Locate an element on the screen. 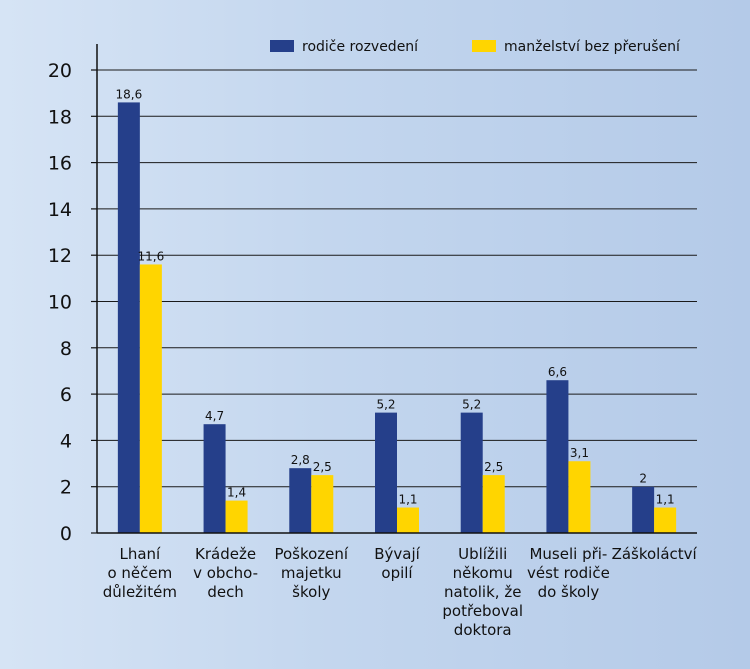 Image resolution: width=750 pixels, height=669 pixels. category-label-2: Poškození majetku školy is located at coordinates (311, 573).